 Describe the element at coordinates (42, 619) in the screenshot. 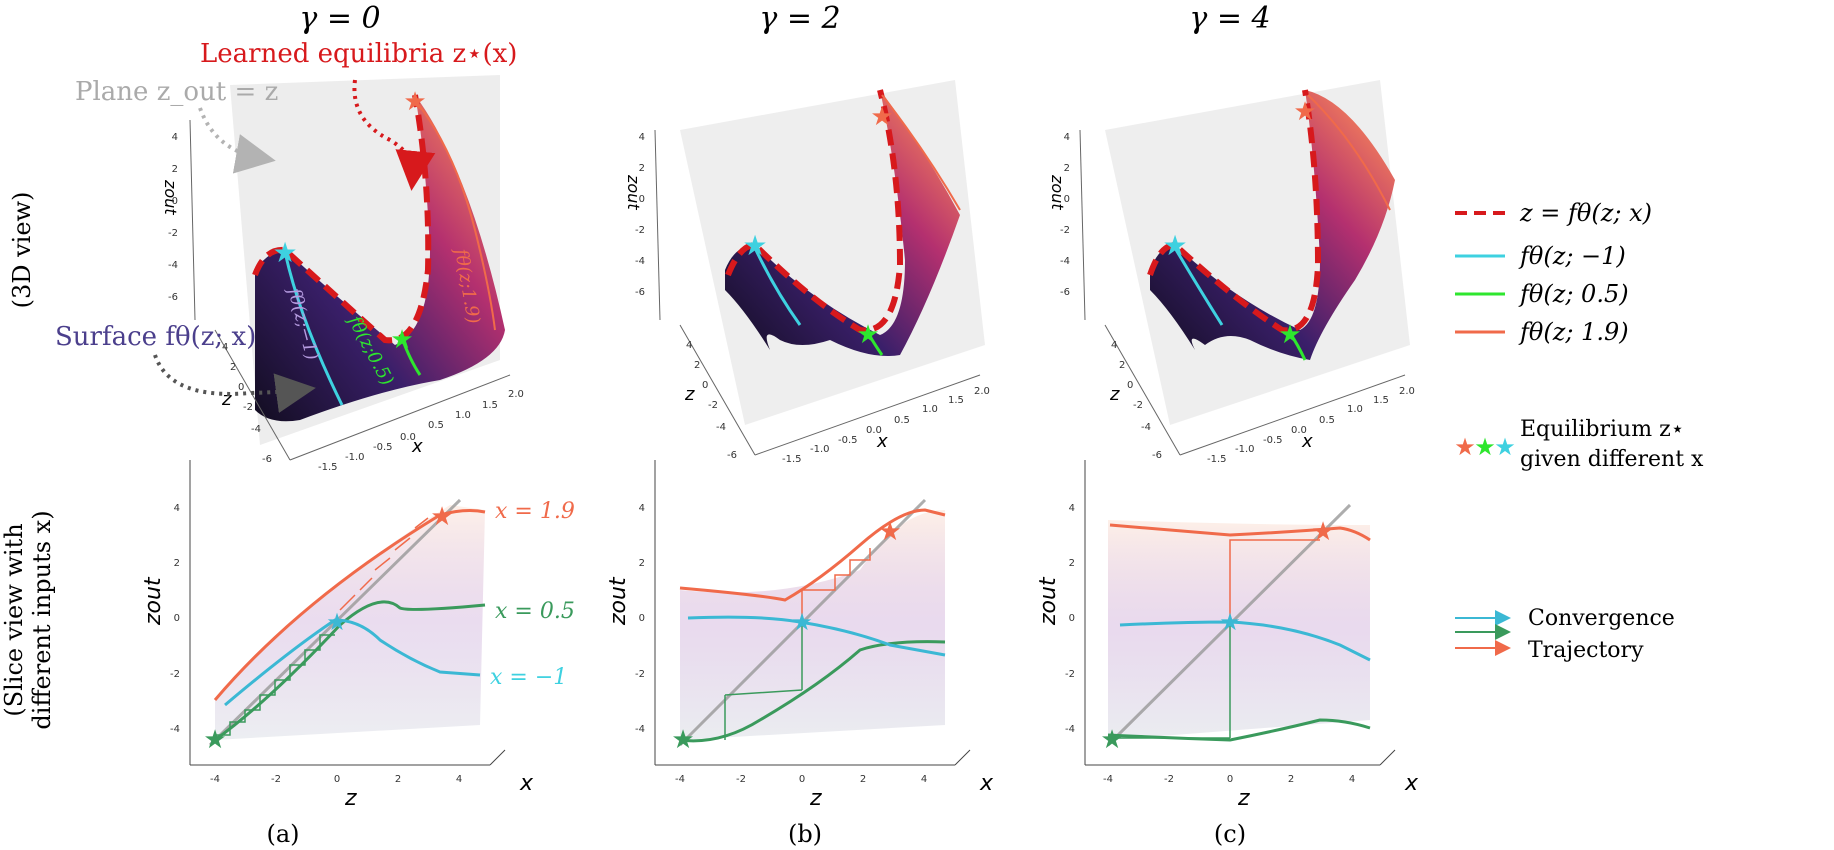

I see `row-label-slice-2: different inputs x)` at that location.